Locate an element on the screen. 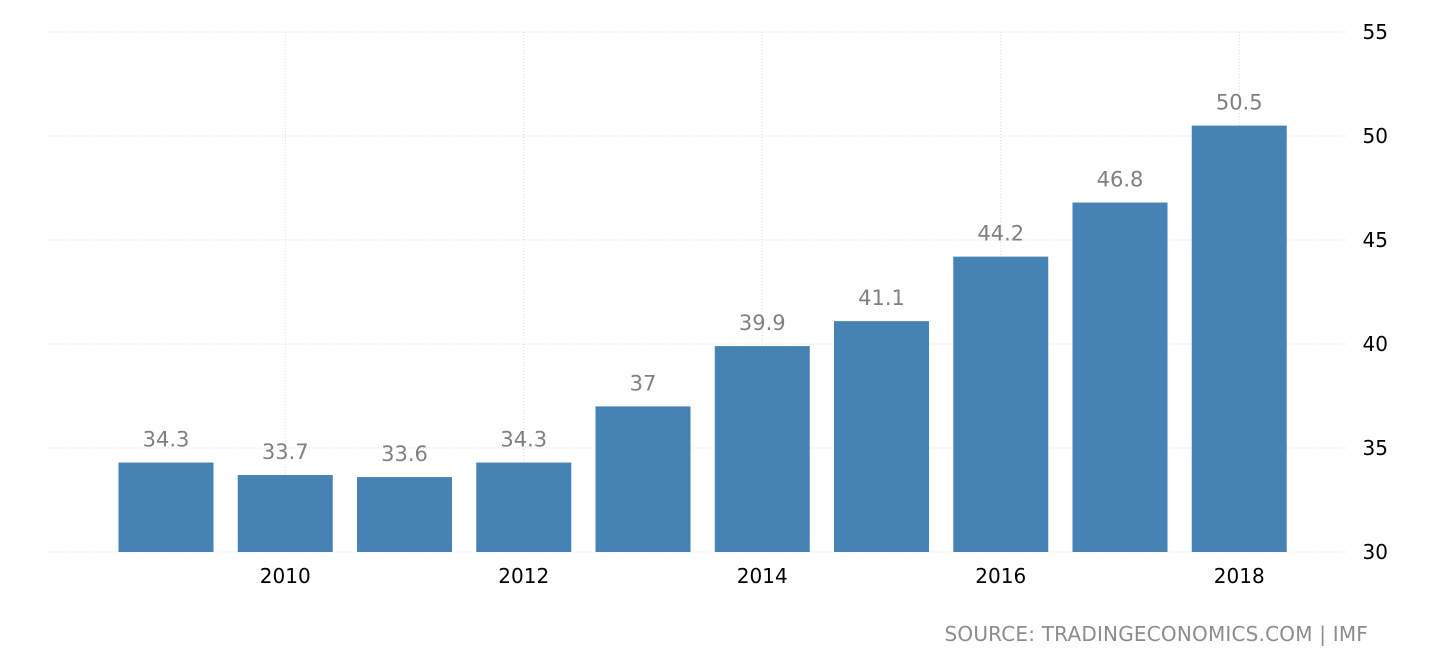 The height and width of the screenshot is (660, 1434). x-tick-label: 2016 is located at coordinates (1000, 576).